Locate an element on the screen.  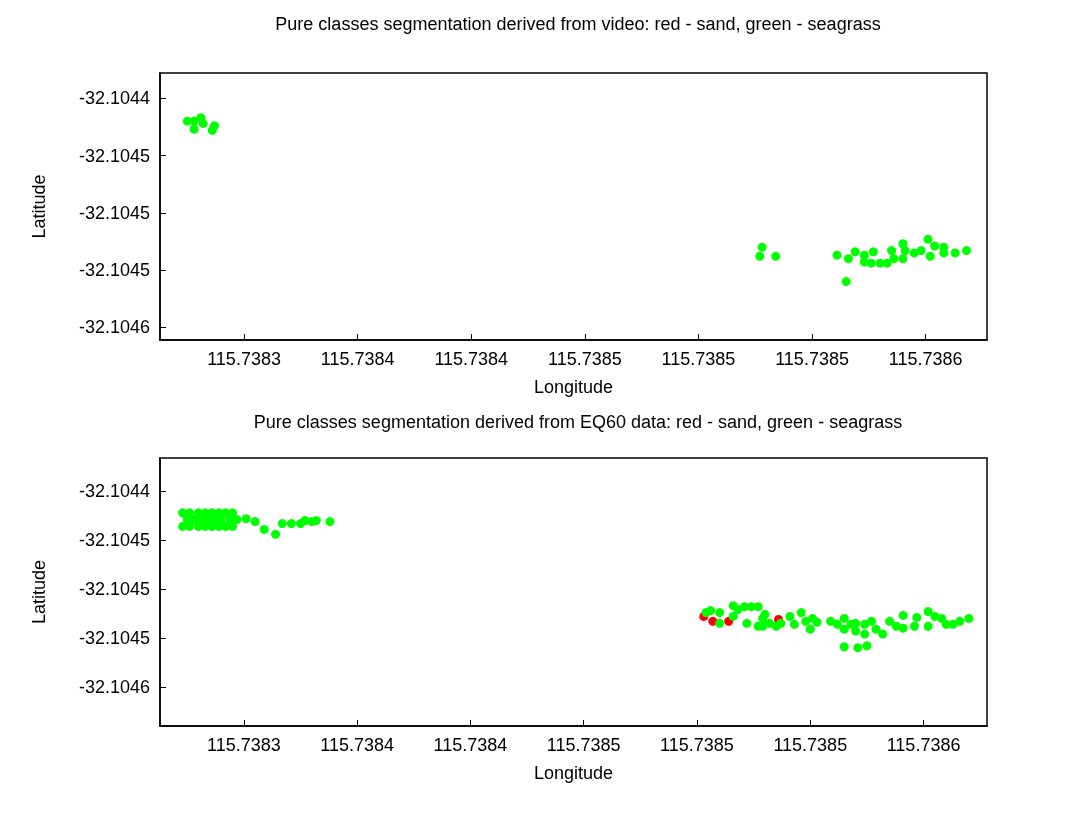
chart-title: Pure classes segmentation derived from EQ60 data: red - sand, green - seagrass is located at coordinates (578, 422).